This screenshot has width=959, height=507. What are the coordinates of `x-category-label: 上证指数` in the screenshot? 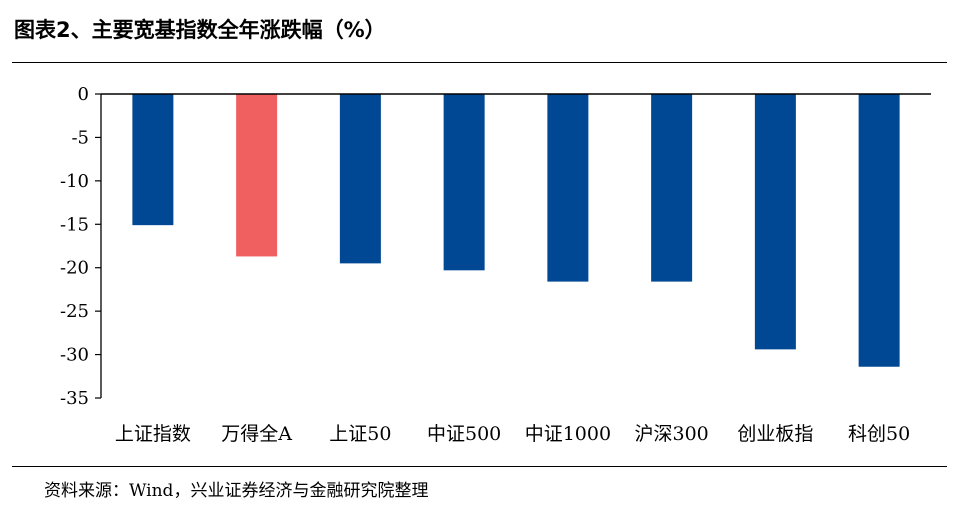 It's located at (153, 434).